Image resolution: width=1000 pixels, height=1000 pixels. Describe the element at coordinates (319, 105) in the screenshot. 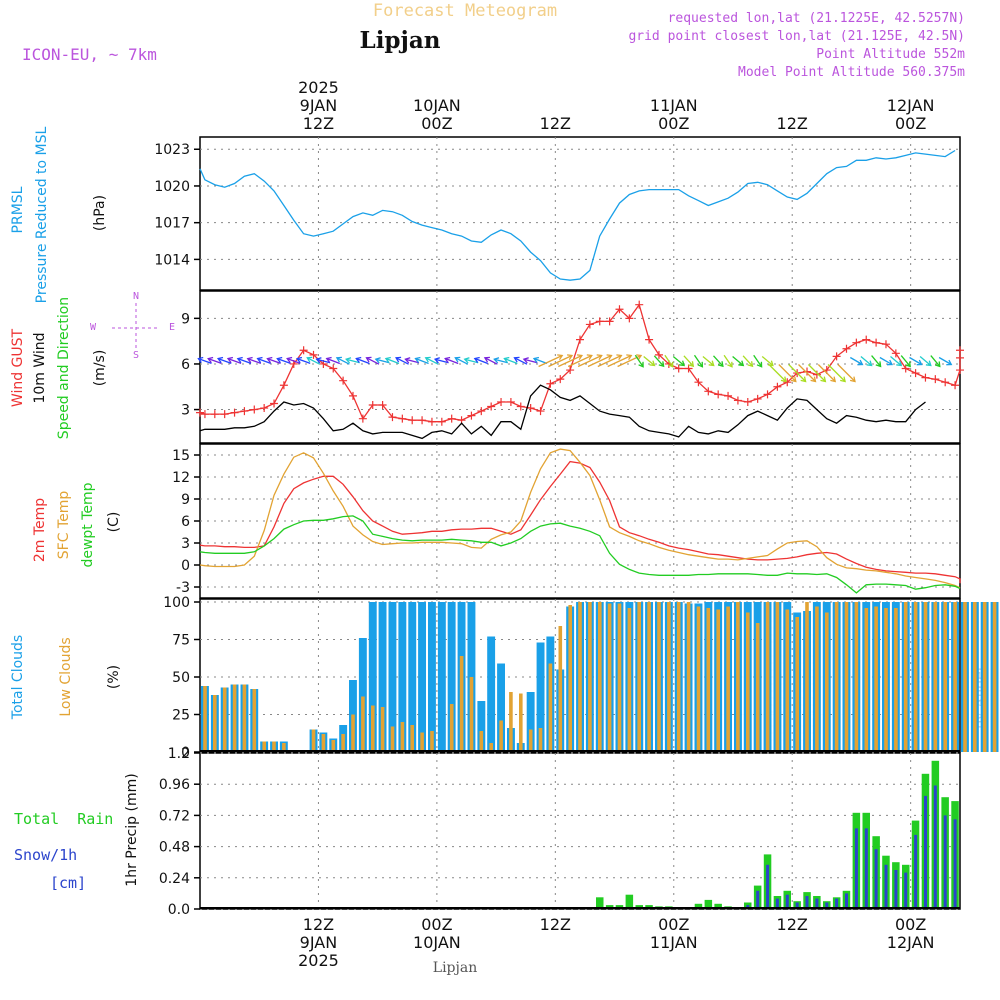

I see `top-time-label: 9JAN` at that location.